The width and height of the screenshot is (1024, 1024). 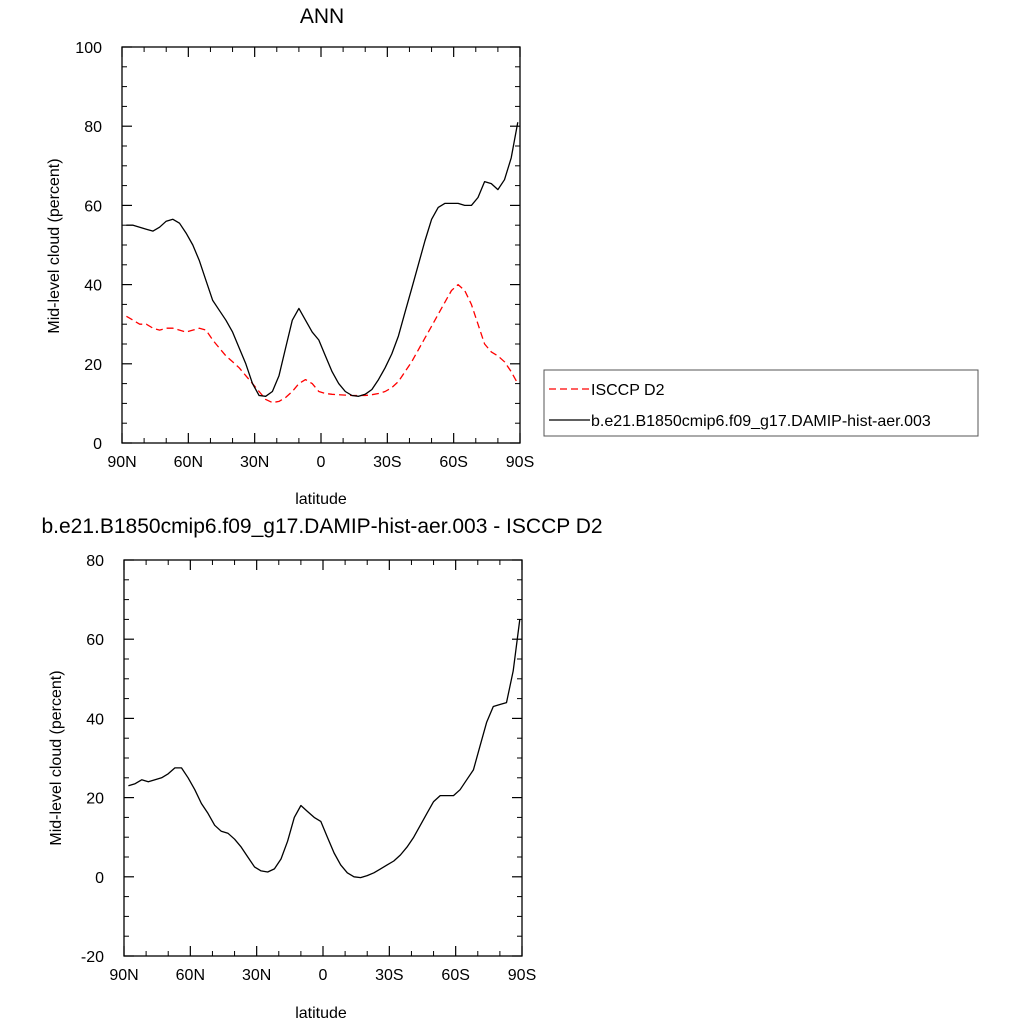 What do you see at coordinates (121, 462) in the screenshot?
I see `top-chart-x-tick-label: 90N` at bounding box center [121, 462].